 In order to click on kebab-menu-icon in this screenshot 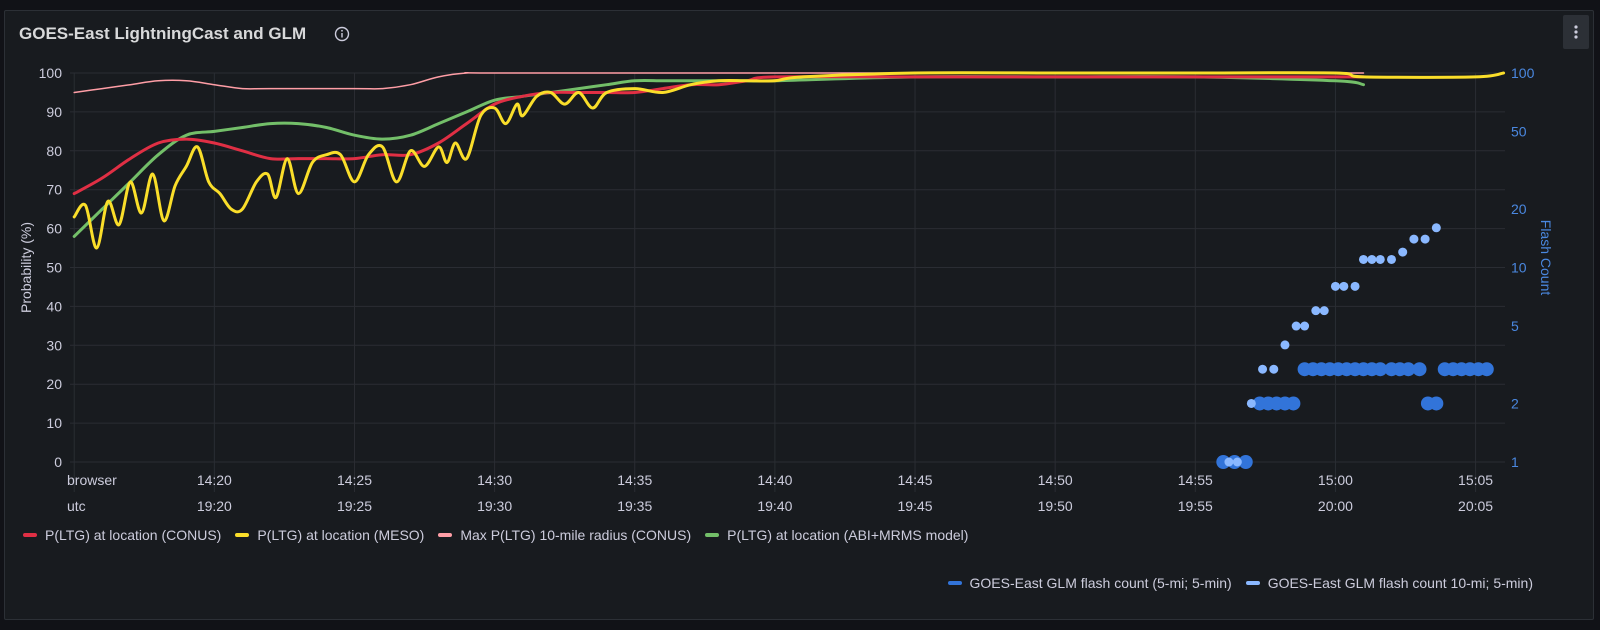, I will do `click(1576, 32)`.